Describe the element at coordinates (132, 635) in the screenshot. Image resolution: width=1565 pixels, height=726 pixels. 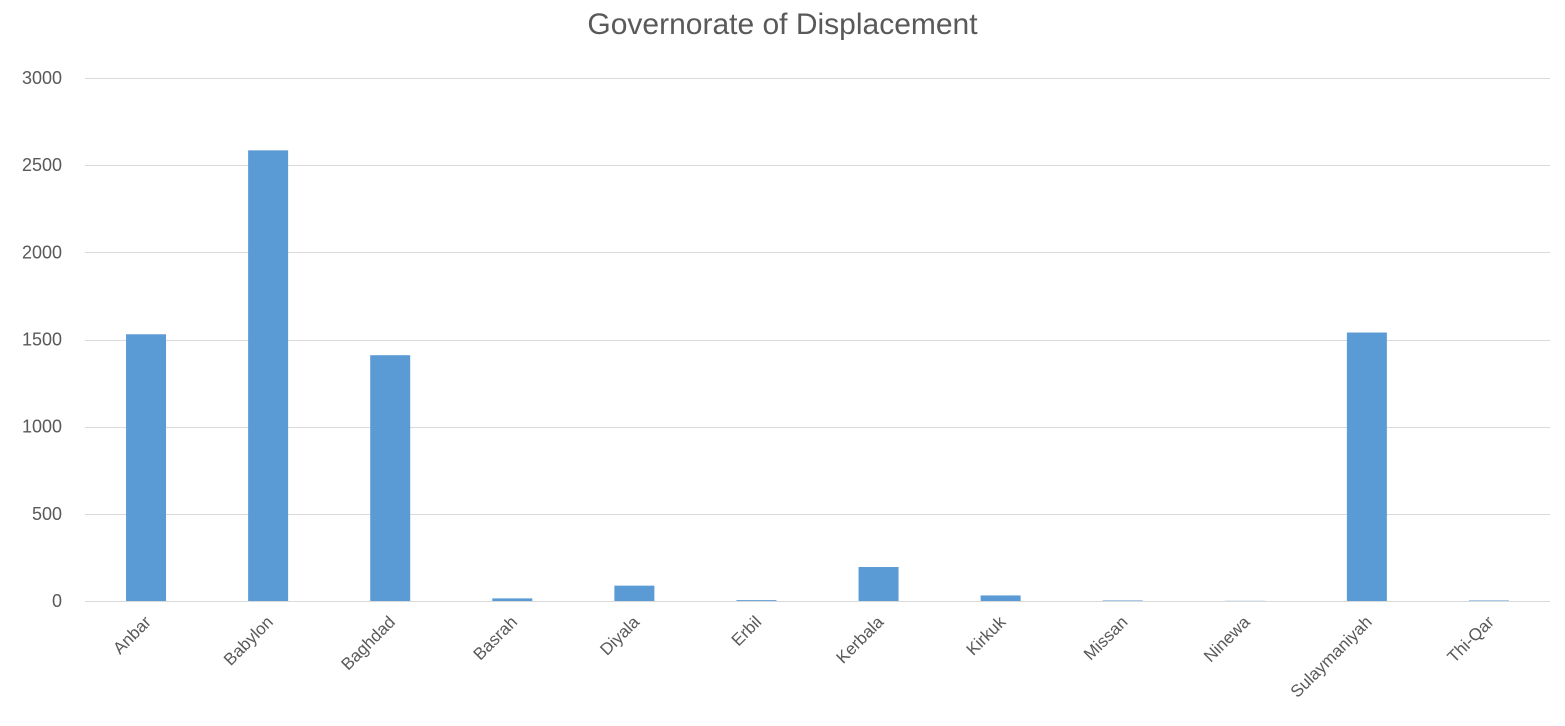
I see `x-tick-label: Anbar` at that location.